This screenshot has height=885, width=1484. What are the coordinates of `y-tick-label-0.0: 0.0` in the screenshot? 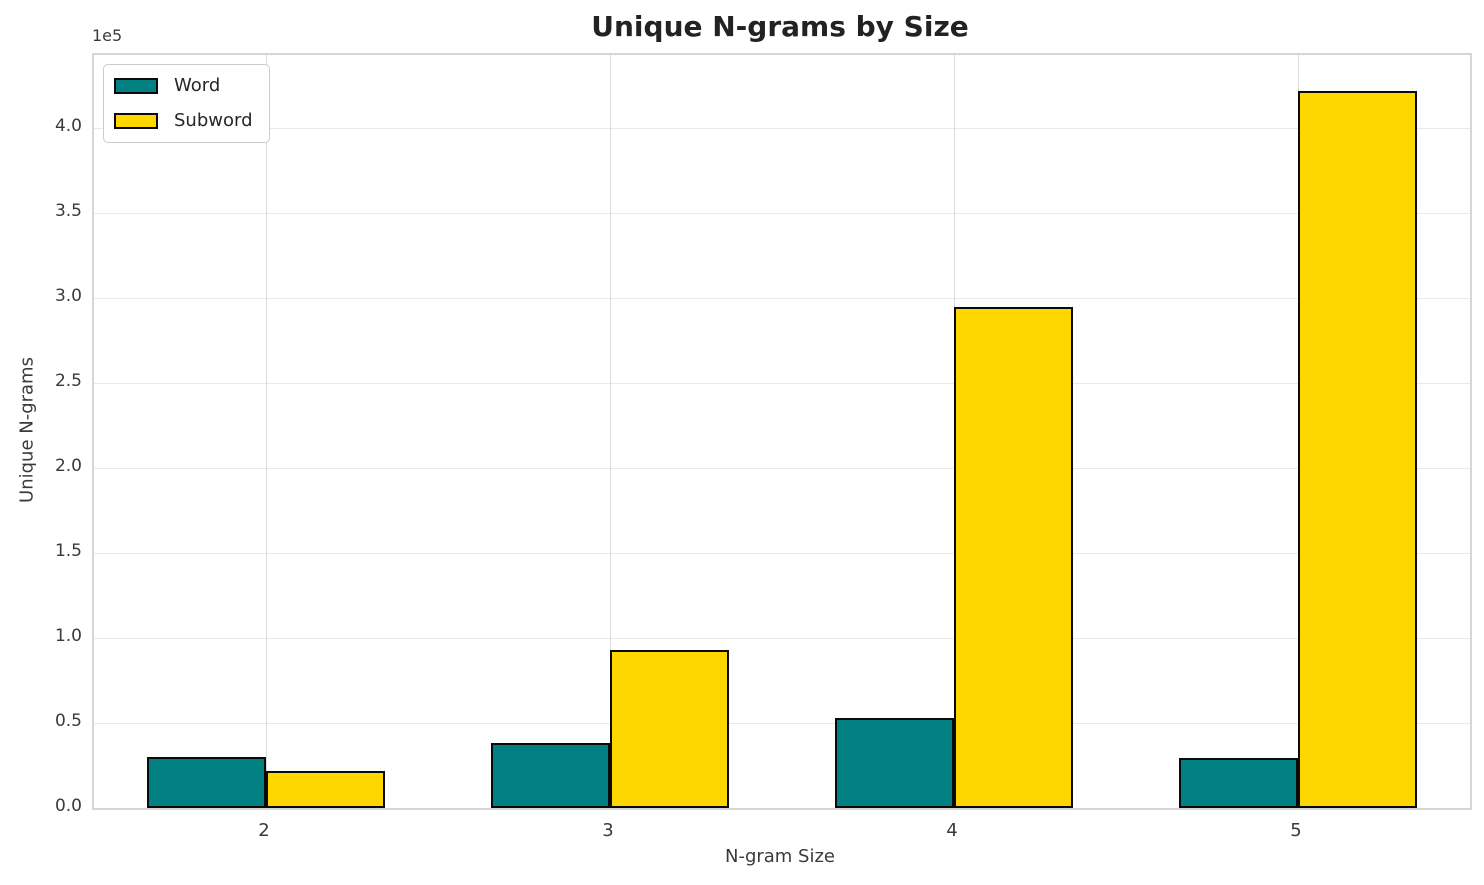 It's located at (68, 806).